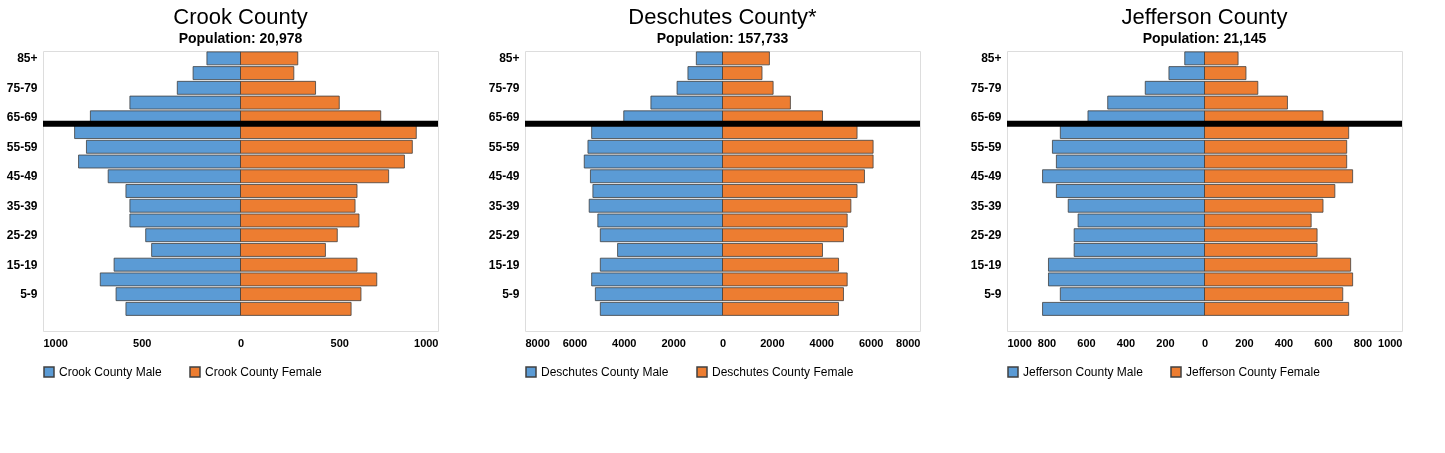 The height and width of the screenshot is (453, 1445). Describe the element at coordinates (1204, 38) in the screenshot. I see `chart-subtitle: Population: 21,145` at that location.